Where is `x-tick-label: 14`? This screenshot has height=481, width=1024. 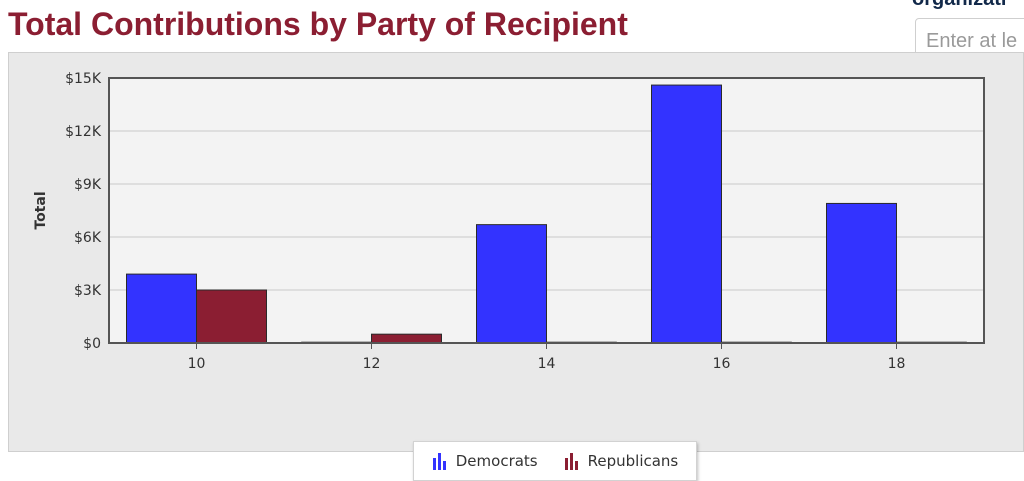
x-tick-label: 14 is located at coordinates (547, 364).